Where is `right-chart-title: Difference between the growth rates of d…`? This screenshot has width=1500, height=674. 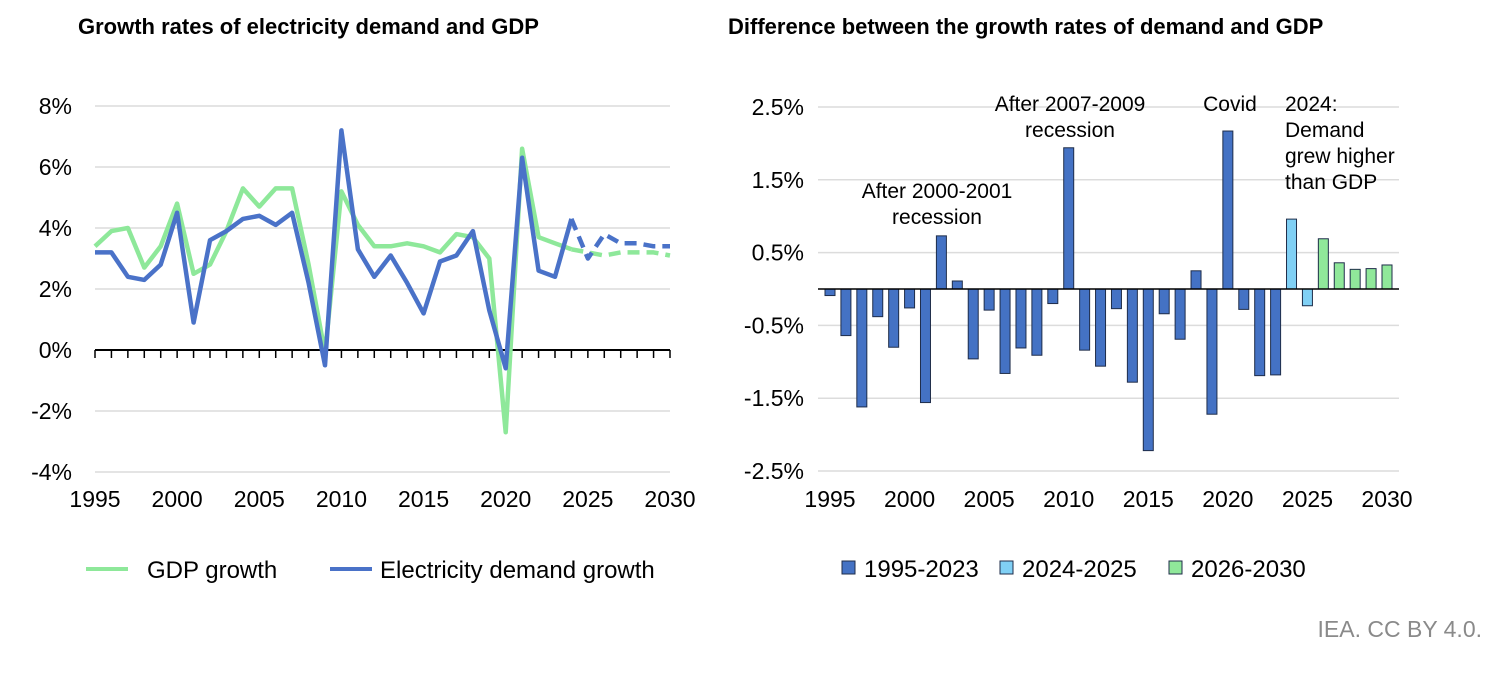
right-chart-title: Difference between the growth rates of d… is located at coordinates (1026, 26).